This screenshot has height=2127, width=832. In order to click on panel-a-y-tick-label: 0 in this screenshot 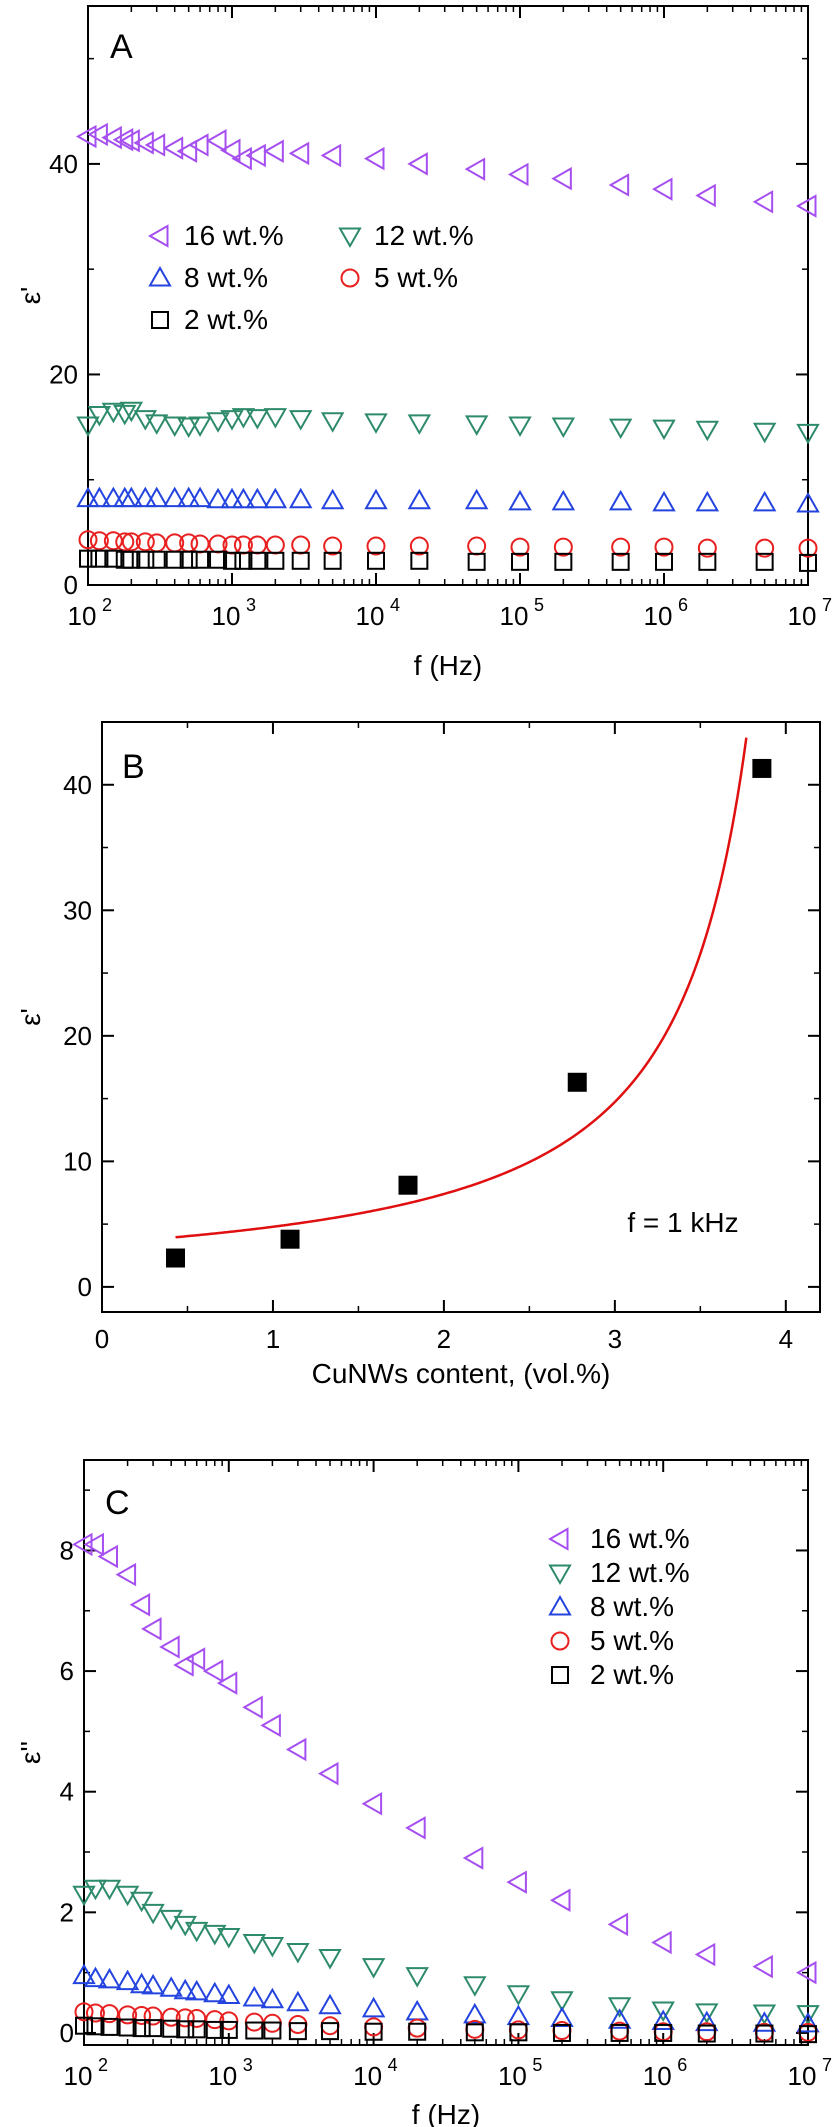, I will do `click(71, 585)`.